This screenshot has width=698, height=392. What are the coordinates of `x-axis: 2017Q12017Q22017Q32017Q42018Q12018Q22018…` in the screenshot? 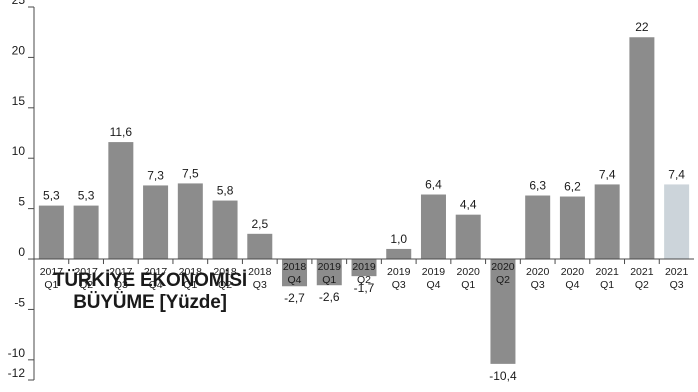 It's located at (364, 274).